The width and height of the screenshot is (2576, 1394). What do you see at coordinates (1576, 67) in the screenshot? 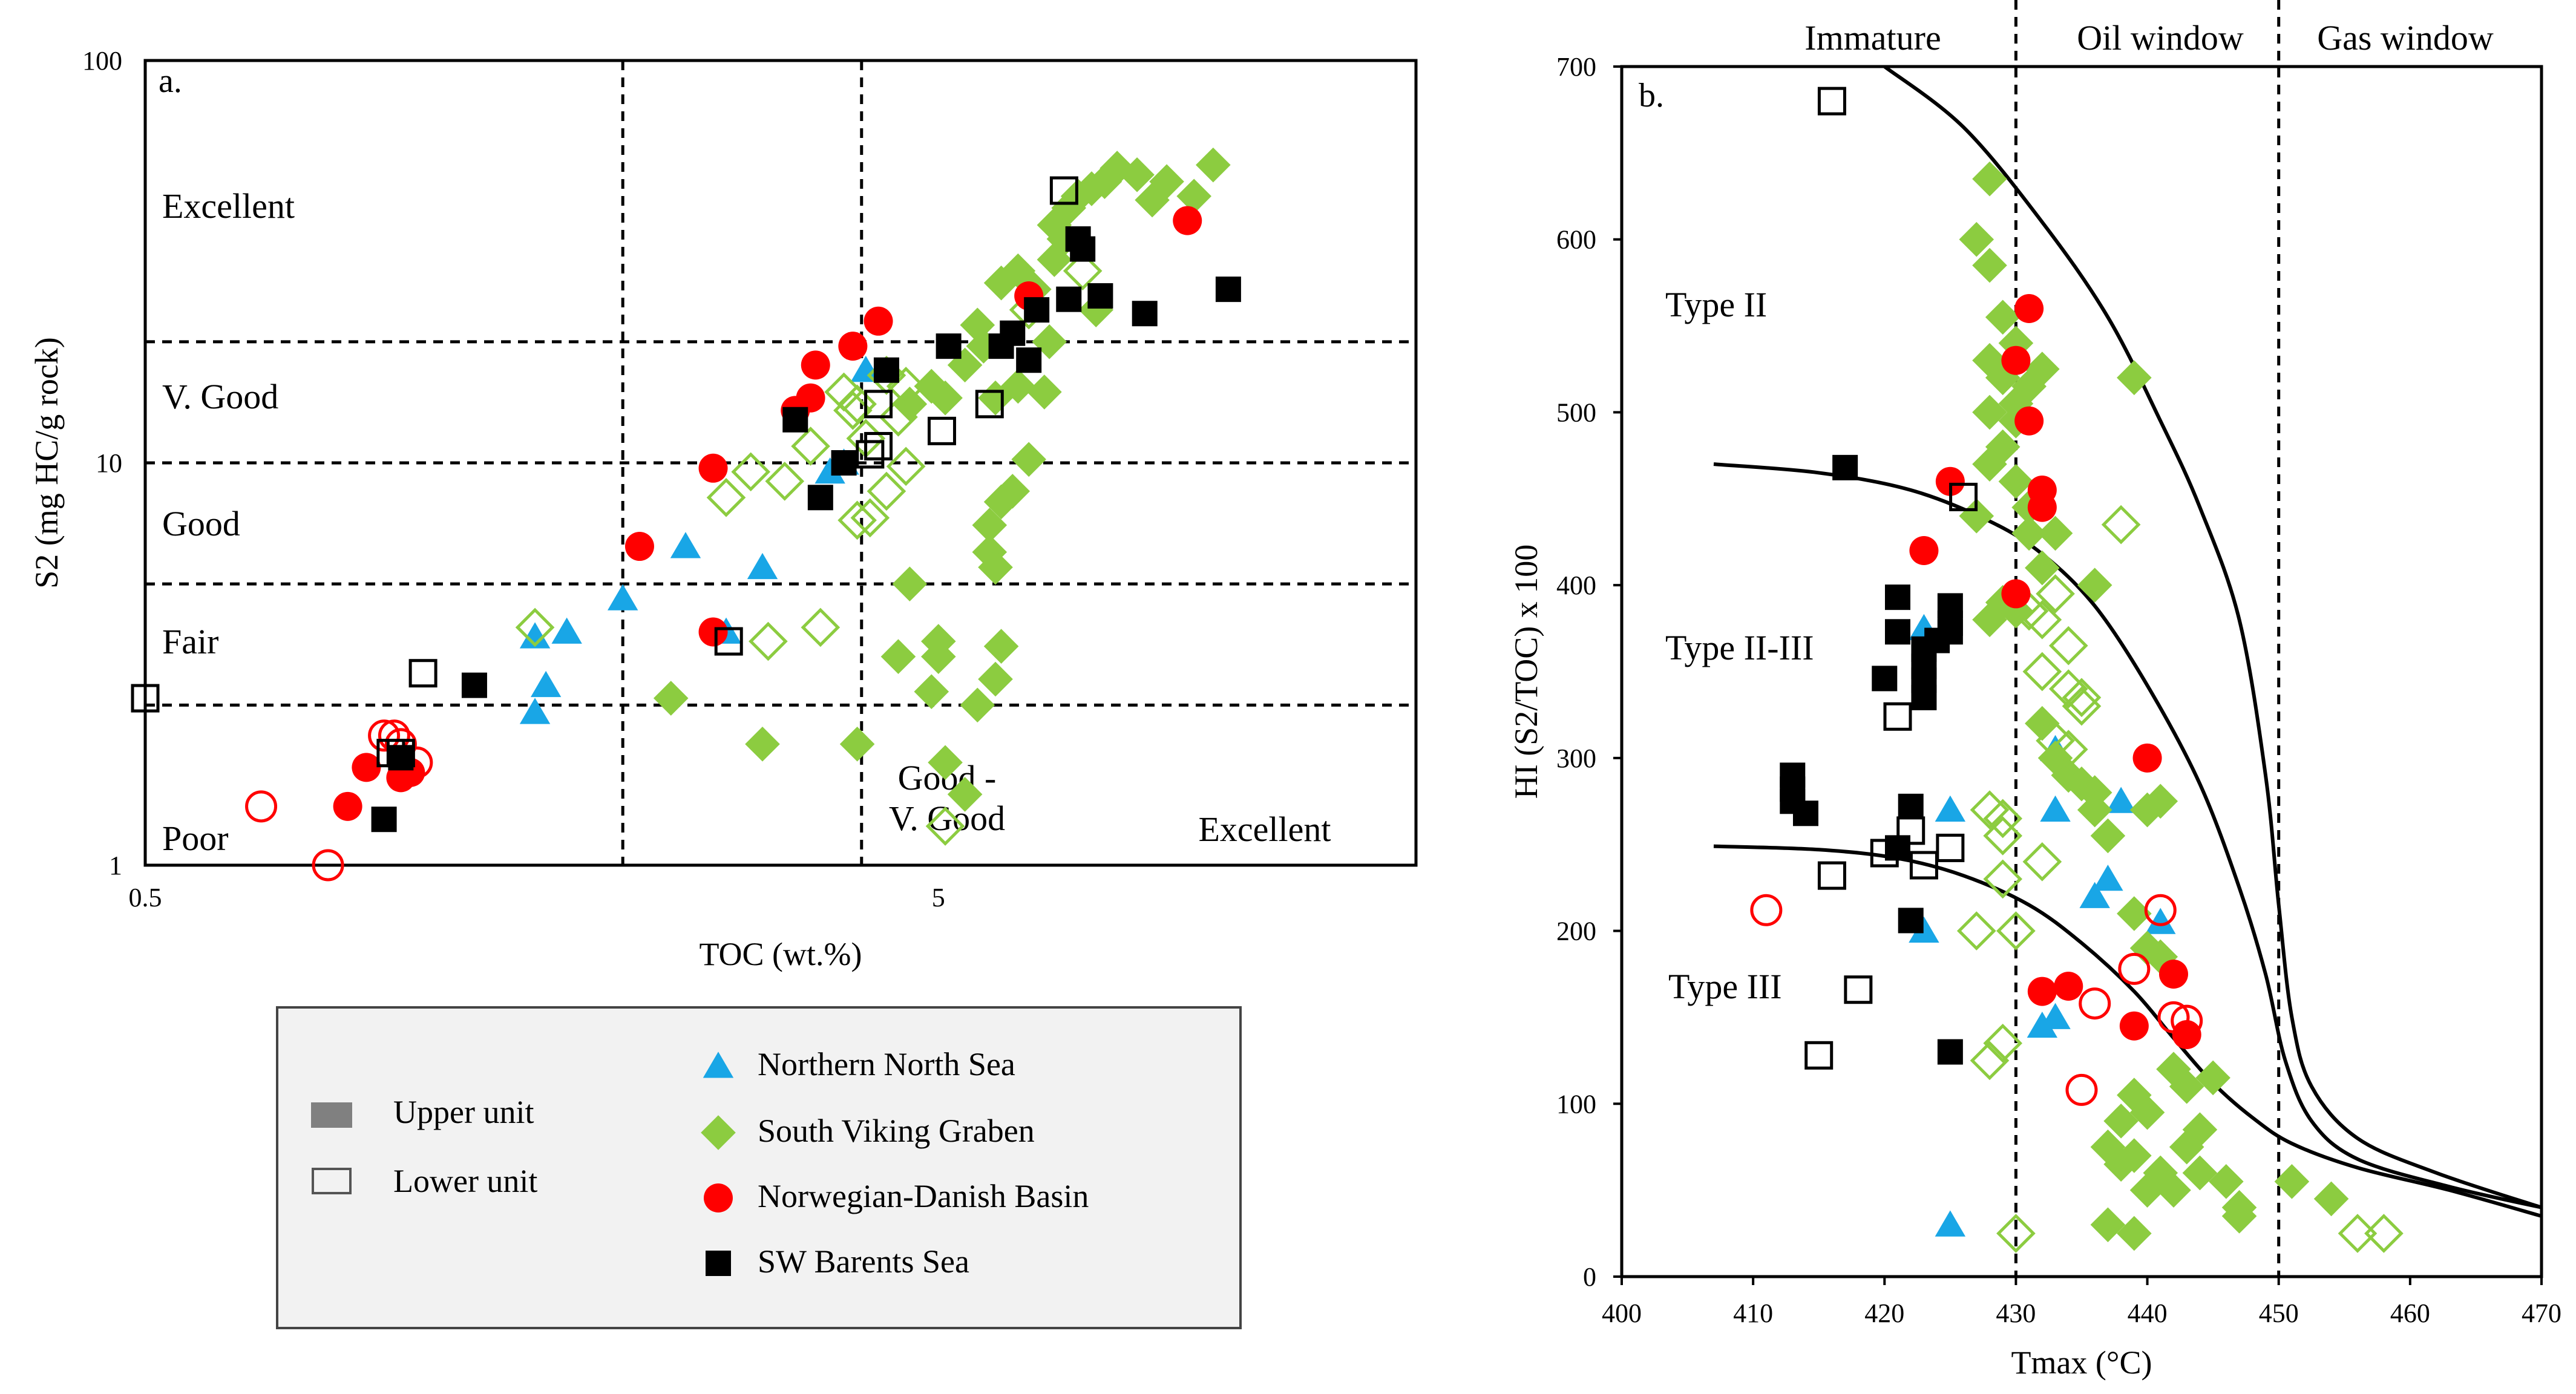
I see `panel-b-y-tick-label: 700` at bounding box center [1576, 67].